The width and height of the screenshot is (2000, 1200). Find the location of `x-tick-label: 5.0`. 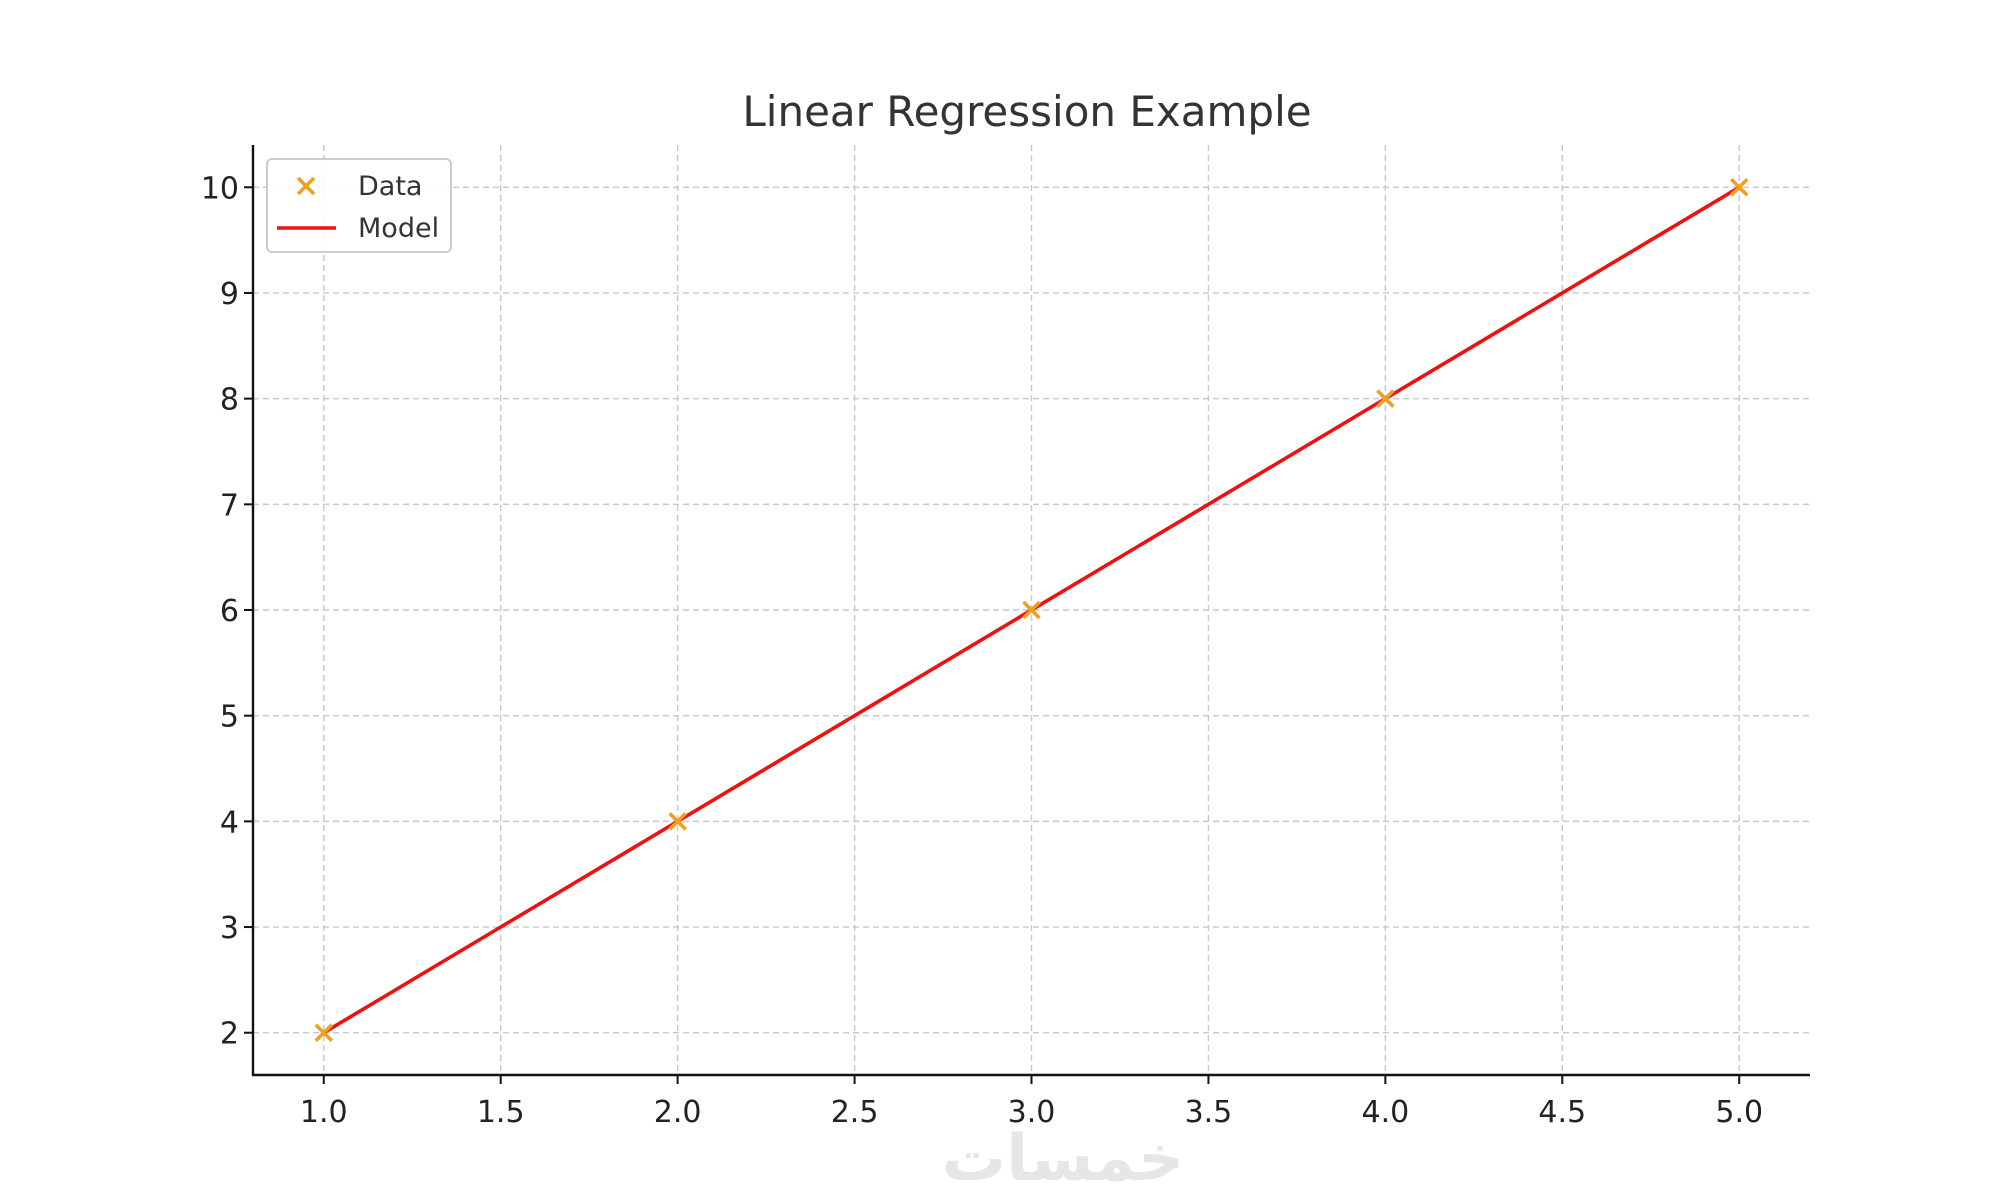

x-tick-label: 5.0 is located at coordinates (1739, 1112).